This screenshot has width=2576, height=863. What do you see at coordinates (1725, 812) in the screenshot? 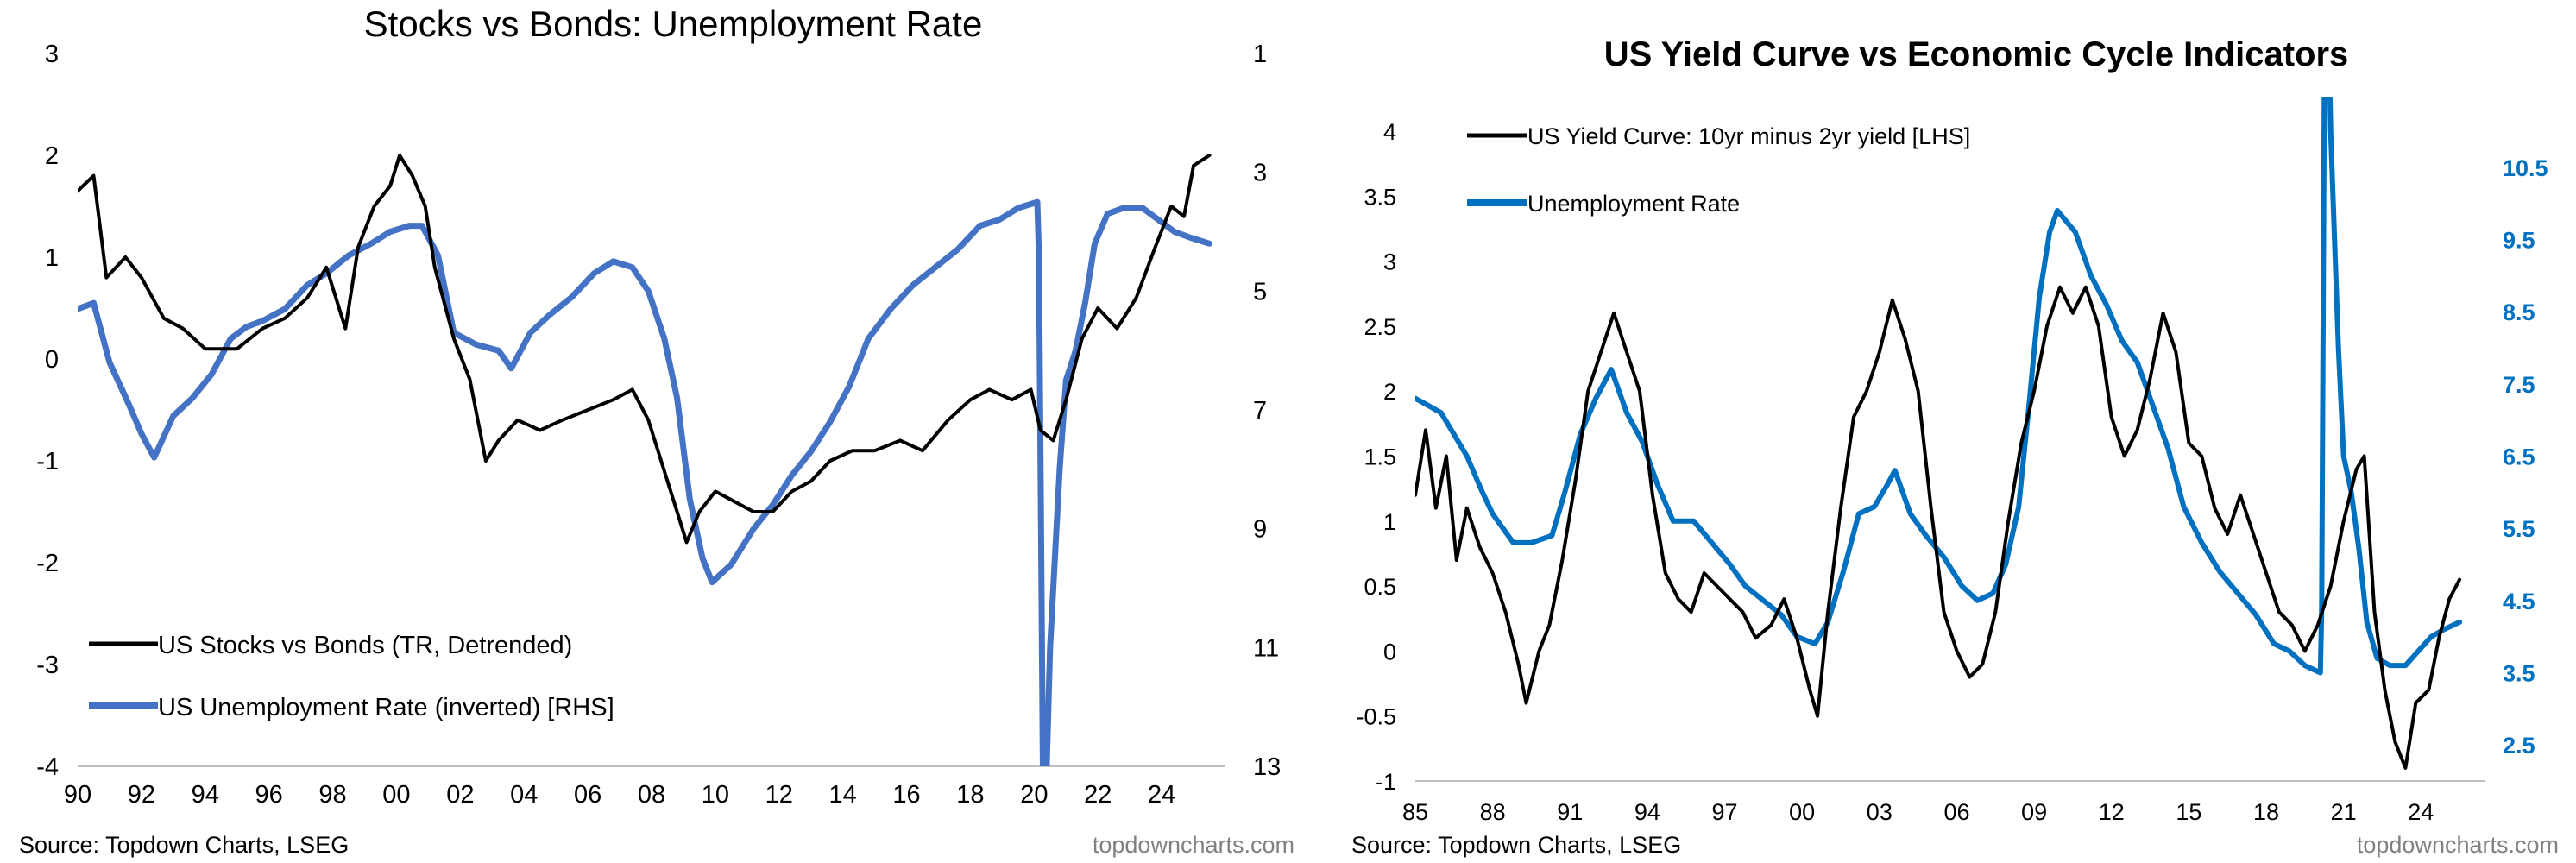
I see `x-tick-label: 97` at bounding box center [1725, 812].